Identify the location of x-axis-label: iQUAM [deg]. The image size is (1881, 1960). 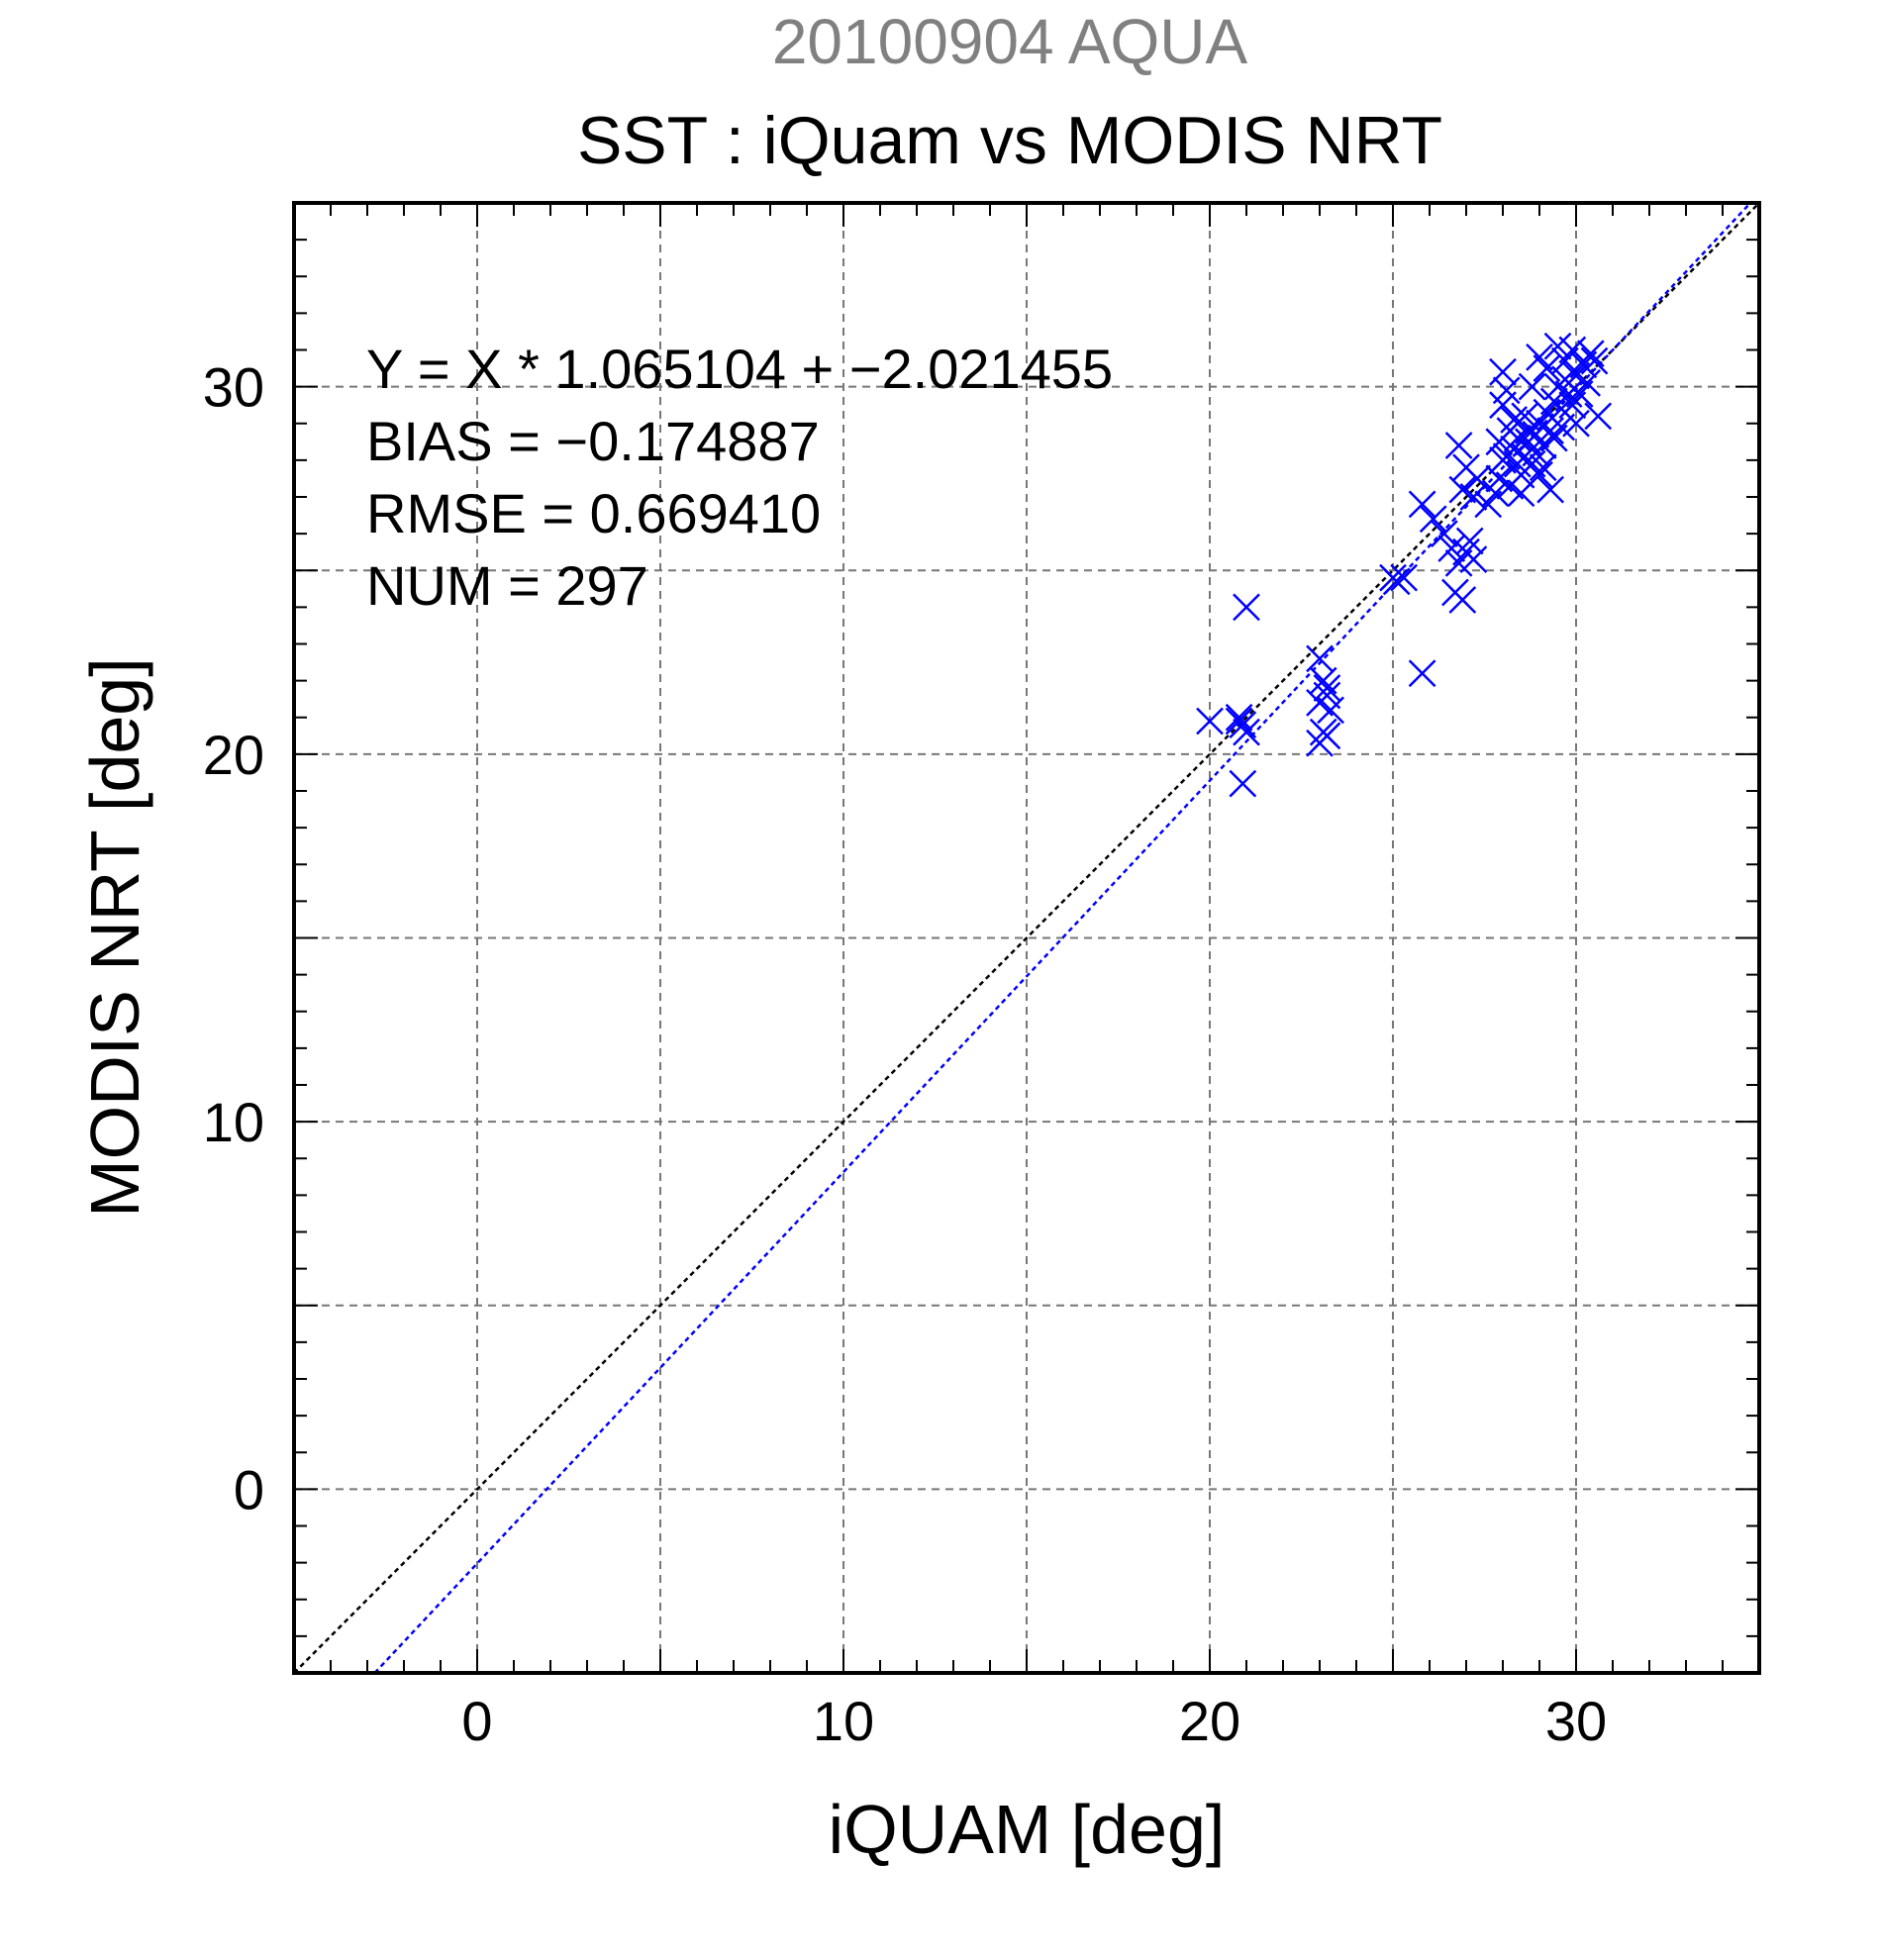
(1027, 1829).